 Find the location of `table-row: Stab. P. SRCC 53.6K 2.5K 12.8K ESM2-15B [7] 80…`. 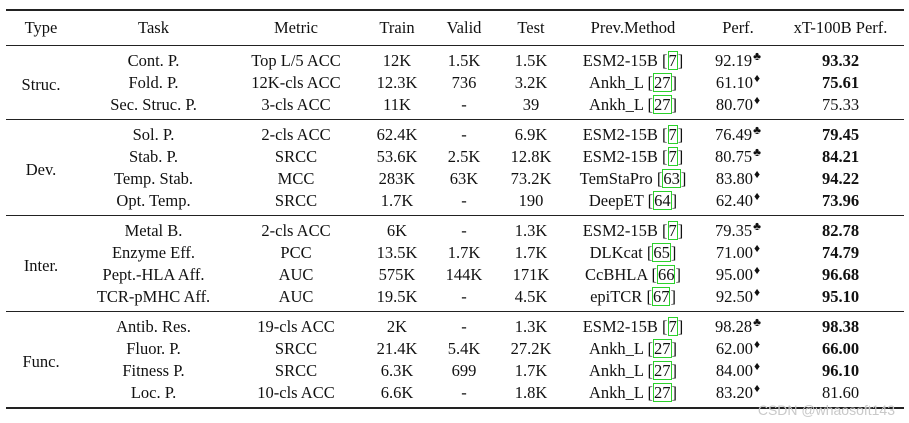

table-row: Stab. P. SRCC 53.6K 2.5K 12.8K ESM2-15B [7] 80… is located at coordinates (455, 157).